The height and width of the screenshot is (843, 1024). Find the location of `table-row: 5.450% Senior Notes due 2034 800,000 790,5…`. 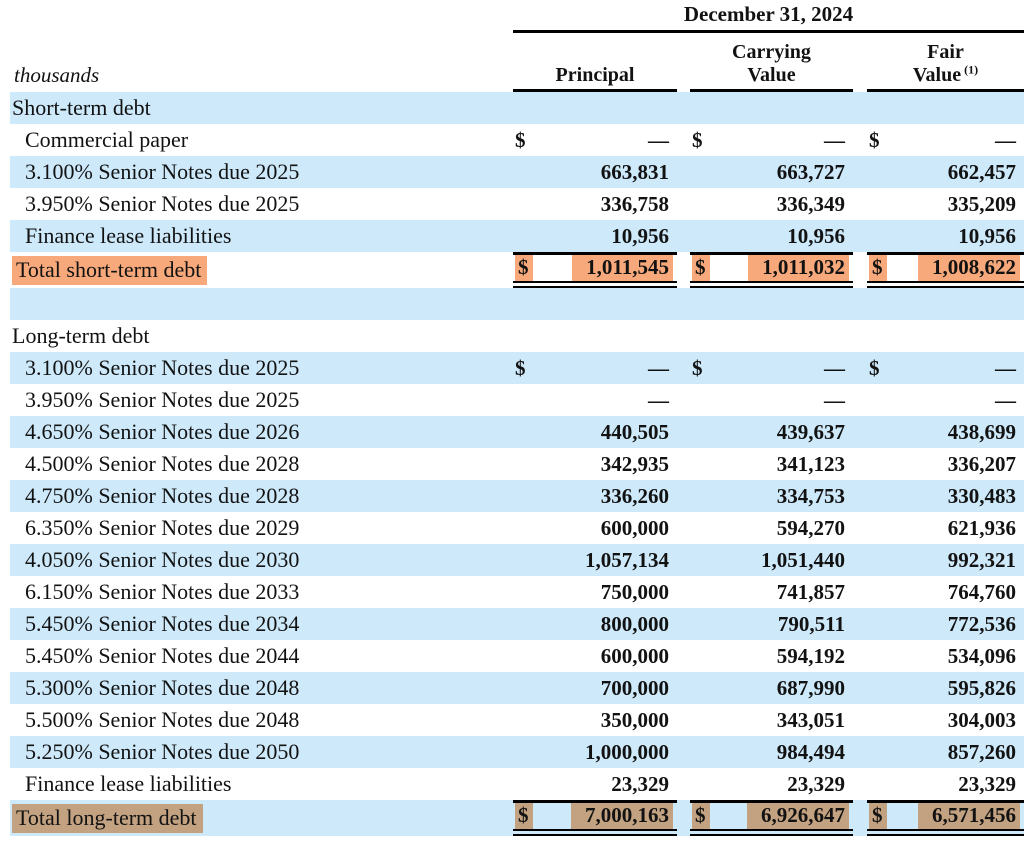

table-row: 5.450% Senior Notes due 2034 800,000 790,5… is located at coordinates (517, 624).